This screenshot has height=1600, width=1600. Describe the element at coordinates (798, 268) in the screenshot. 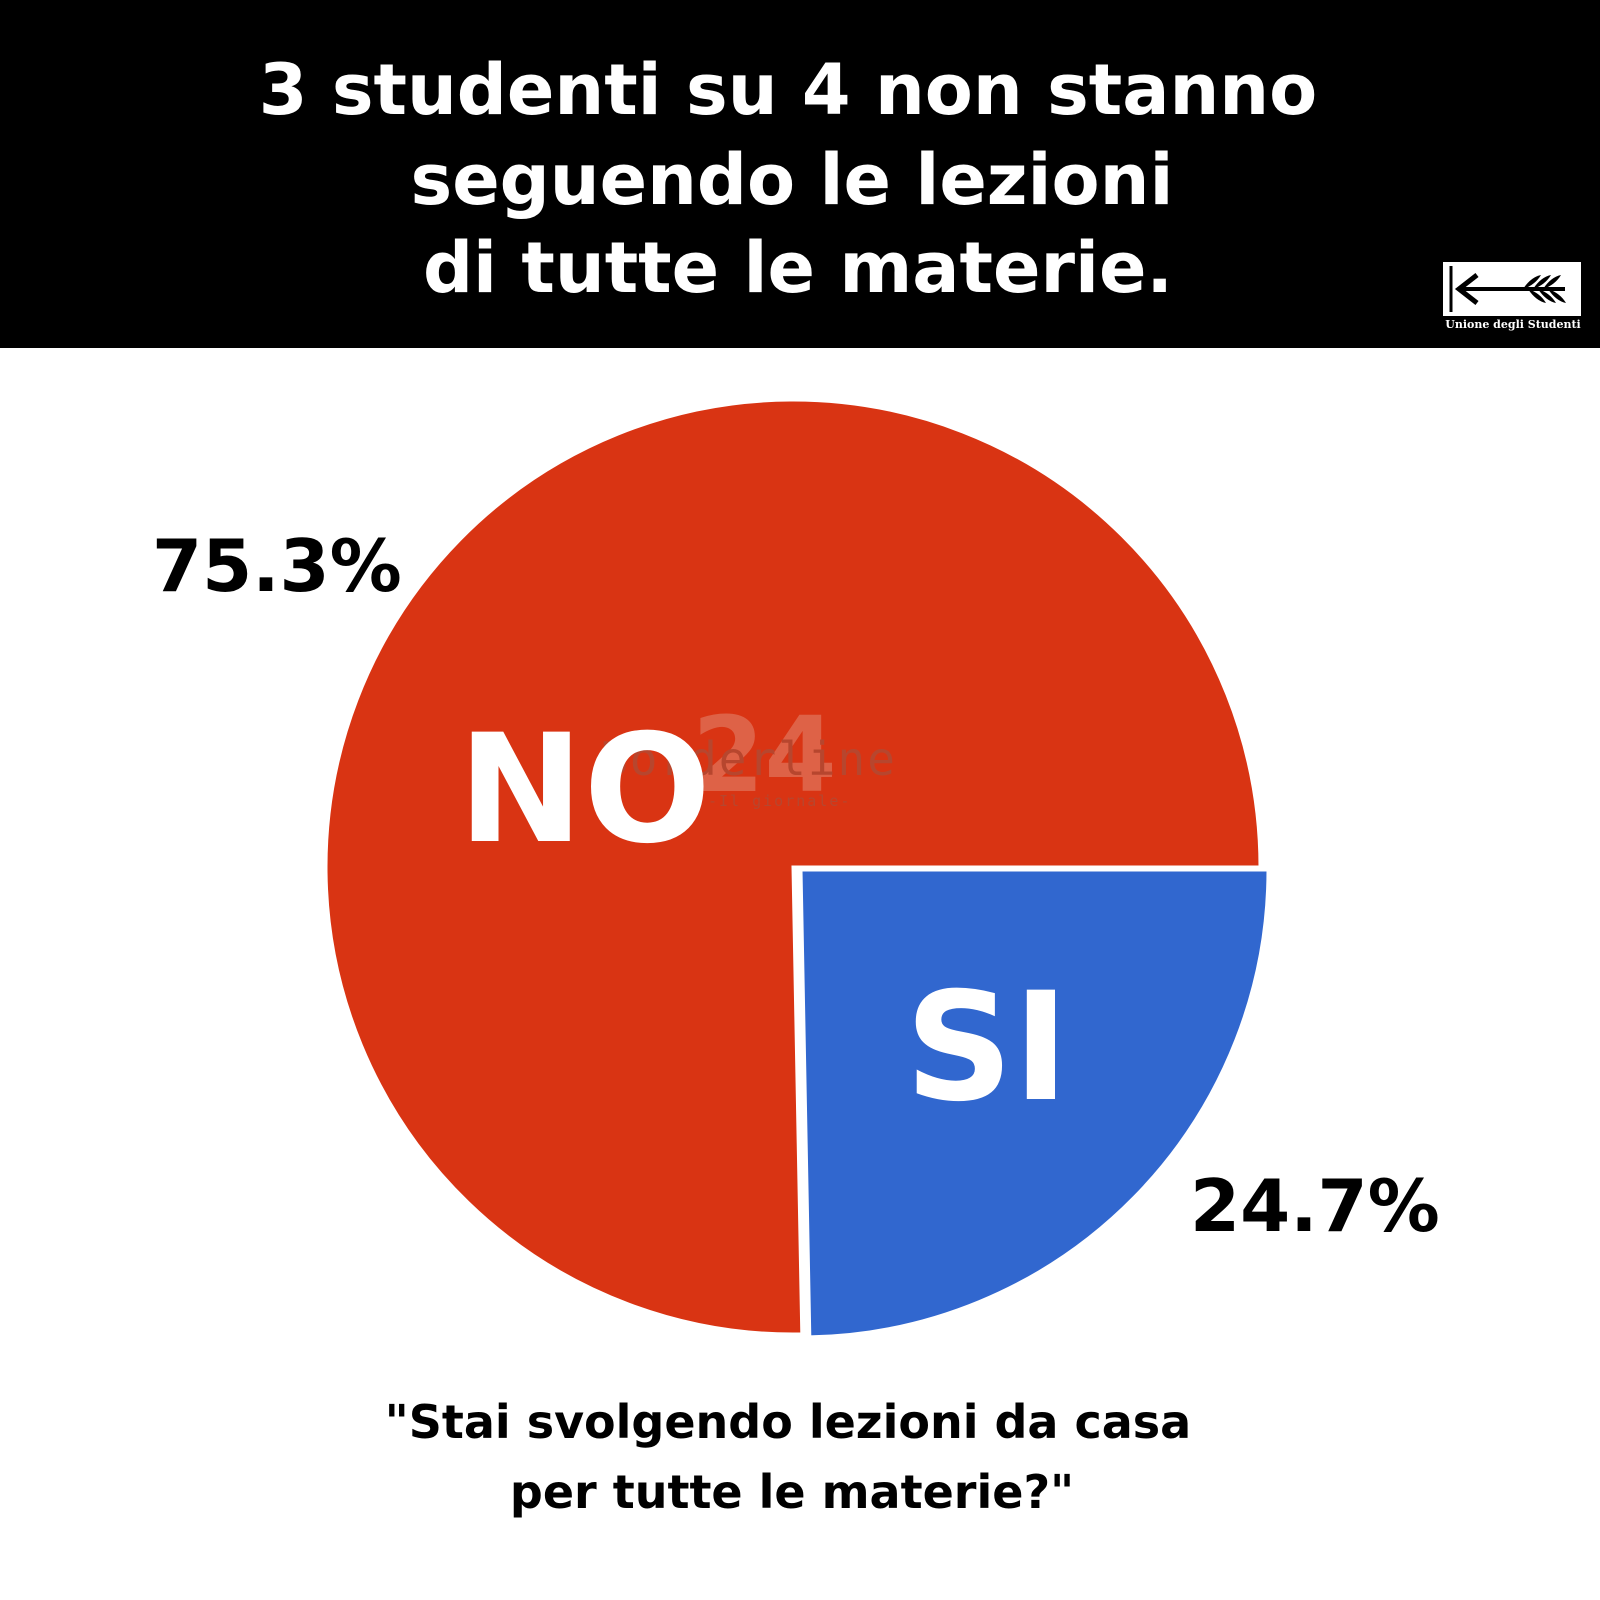

I see `title-line: di tutte le materie.` at that location.